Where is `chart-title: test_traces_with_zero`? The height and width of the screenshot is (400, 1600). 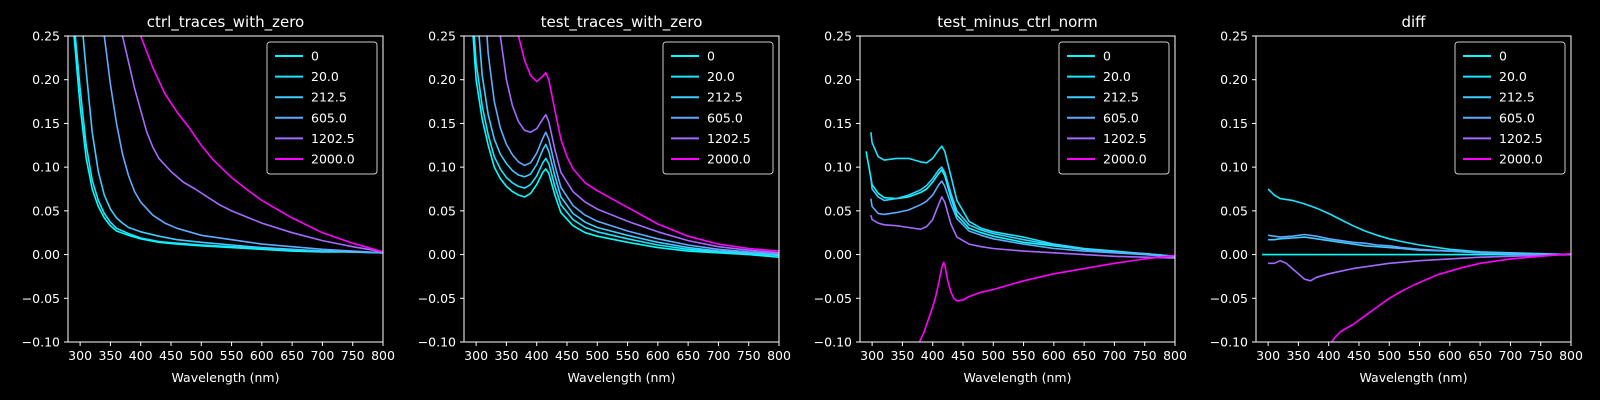 chart-title: test_traces_with_zero is located at coordinates (622, 22).